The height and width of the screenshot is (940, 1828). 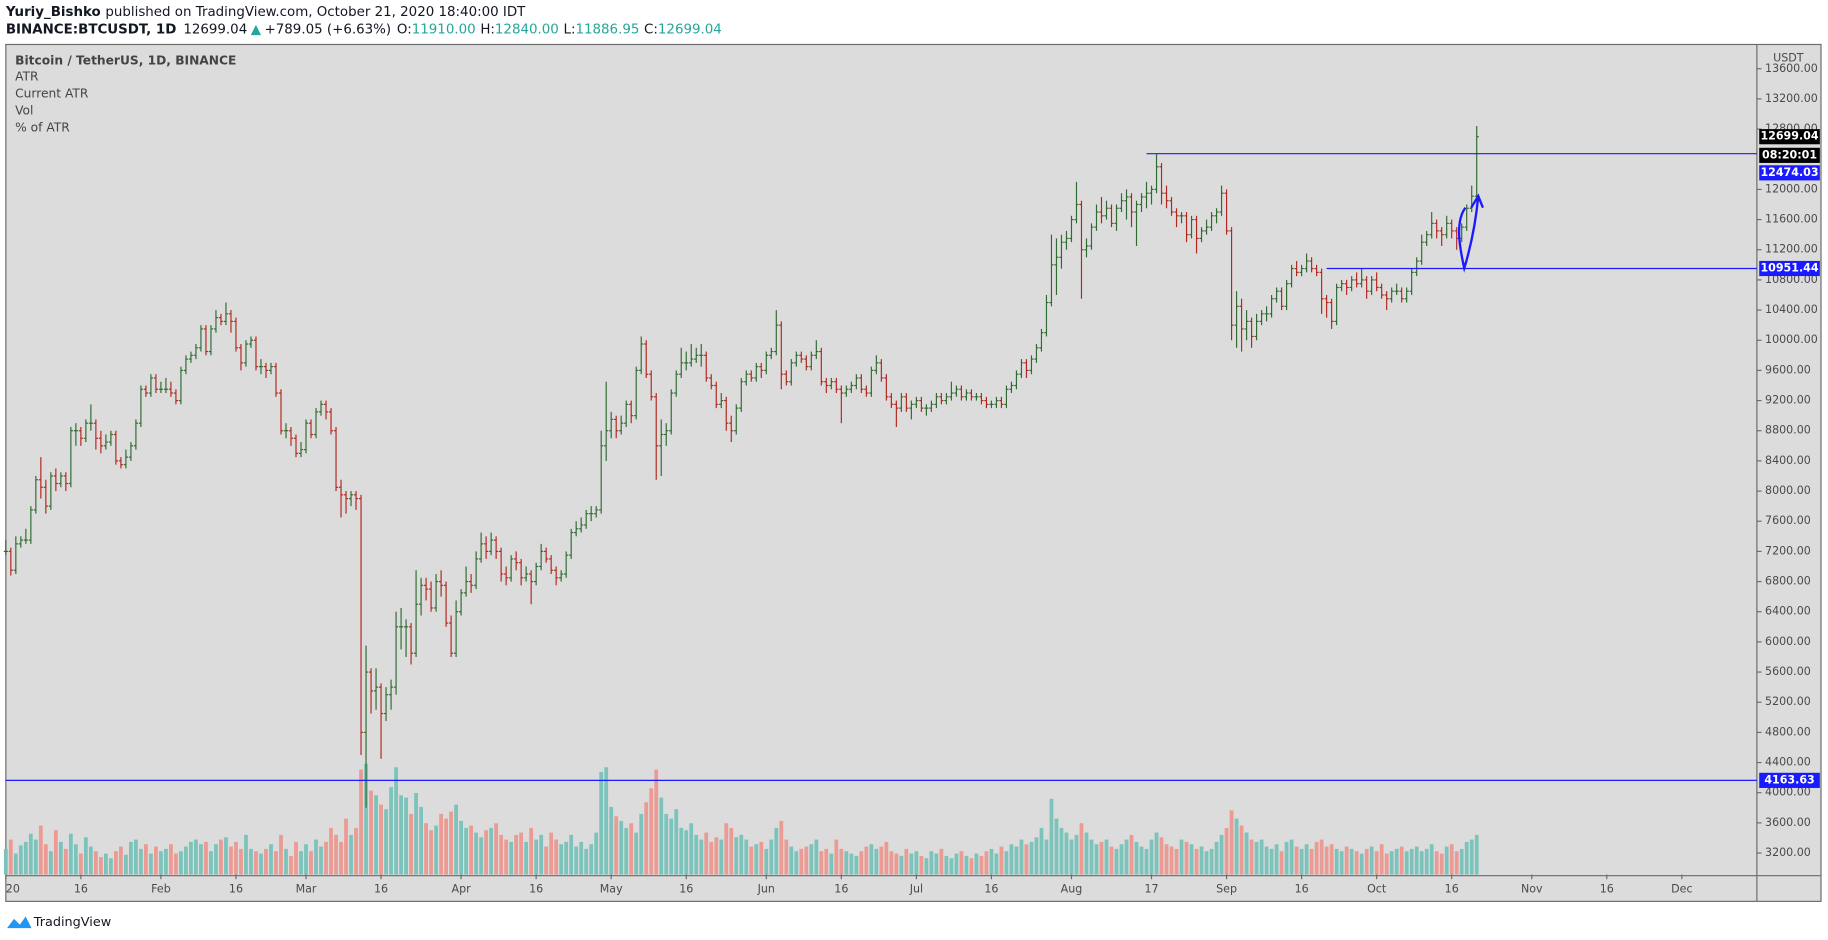 What do you see at coordinates (1791, 68) in the screenshot?
I see `y-tick-label: 13600.00` at bounding box center [1791, 68].